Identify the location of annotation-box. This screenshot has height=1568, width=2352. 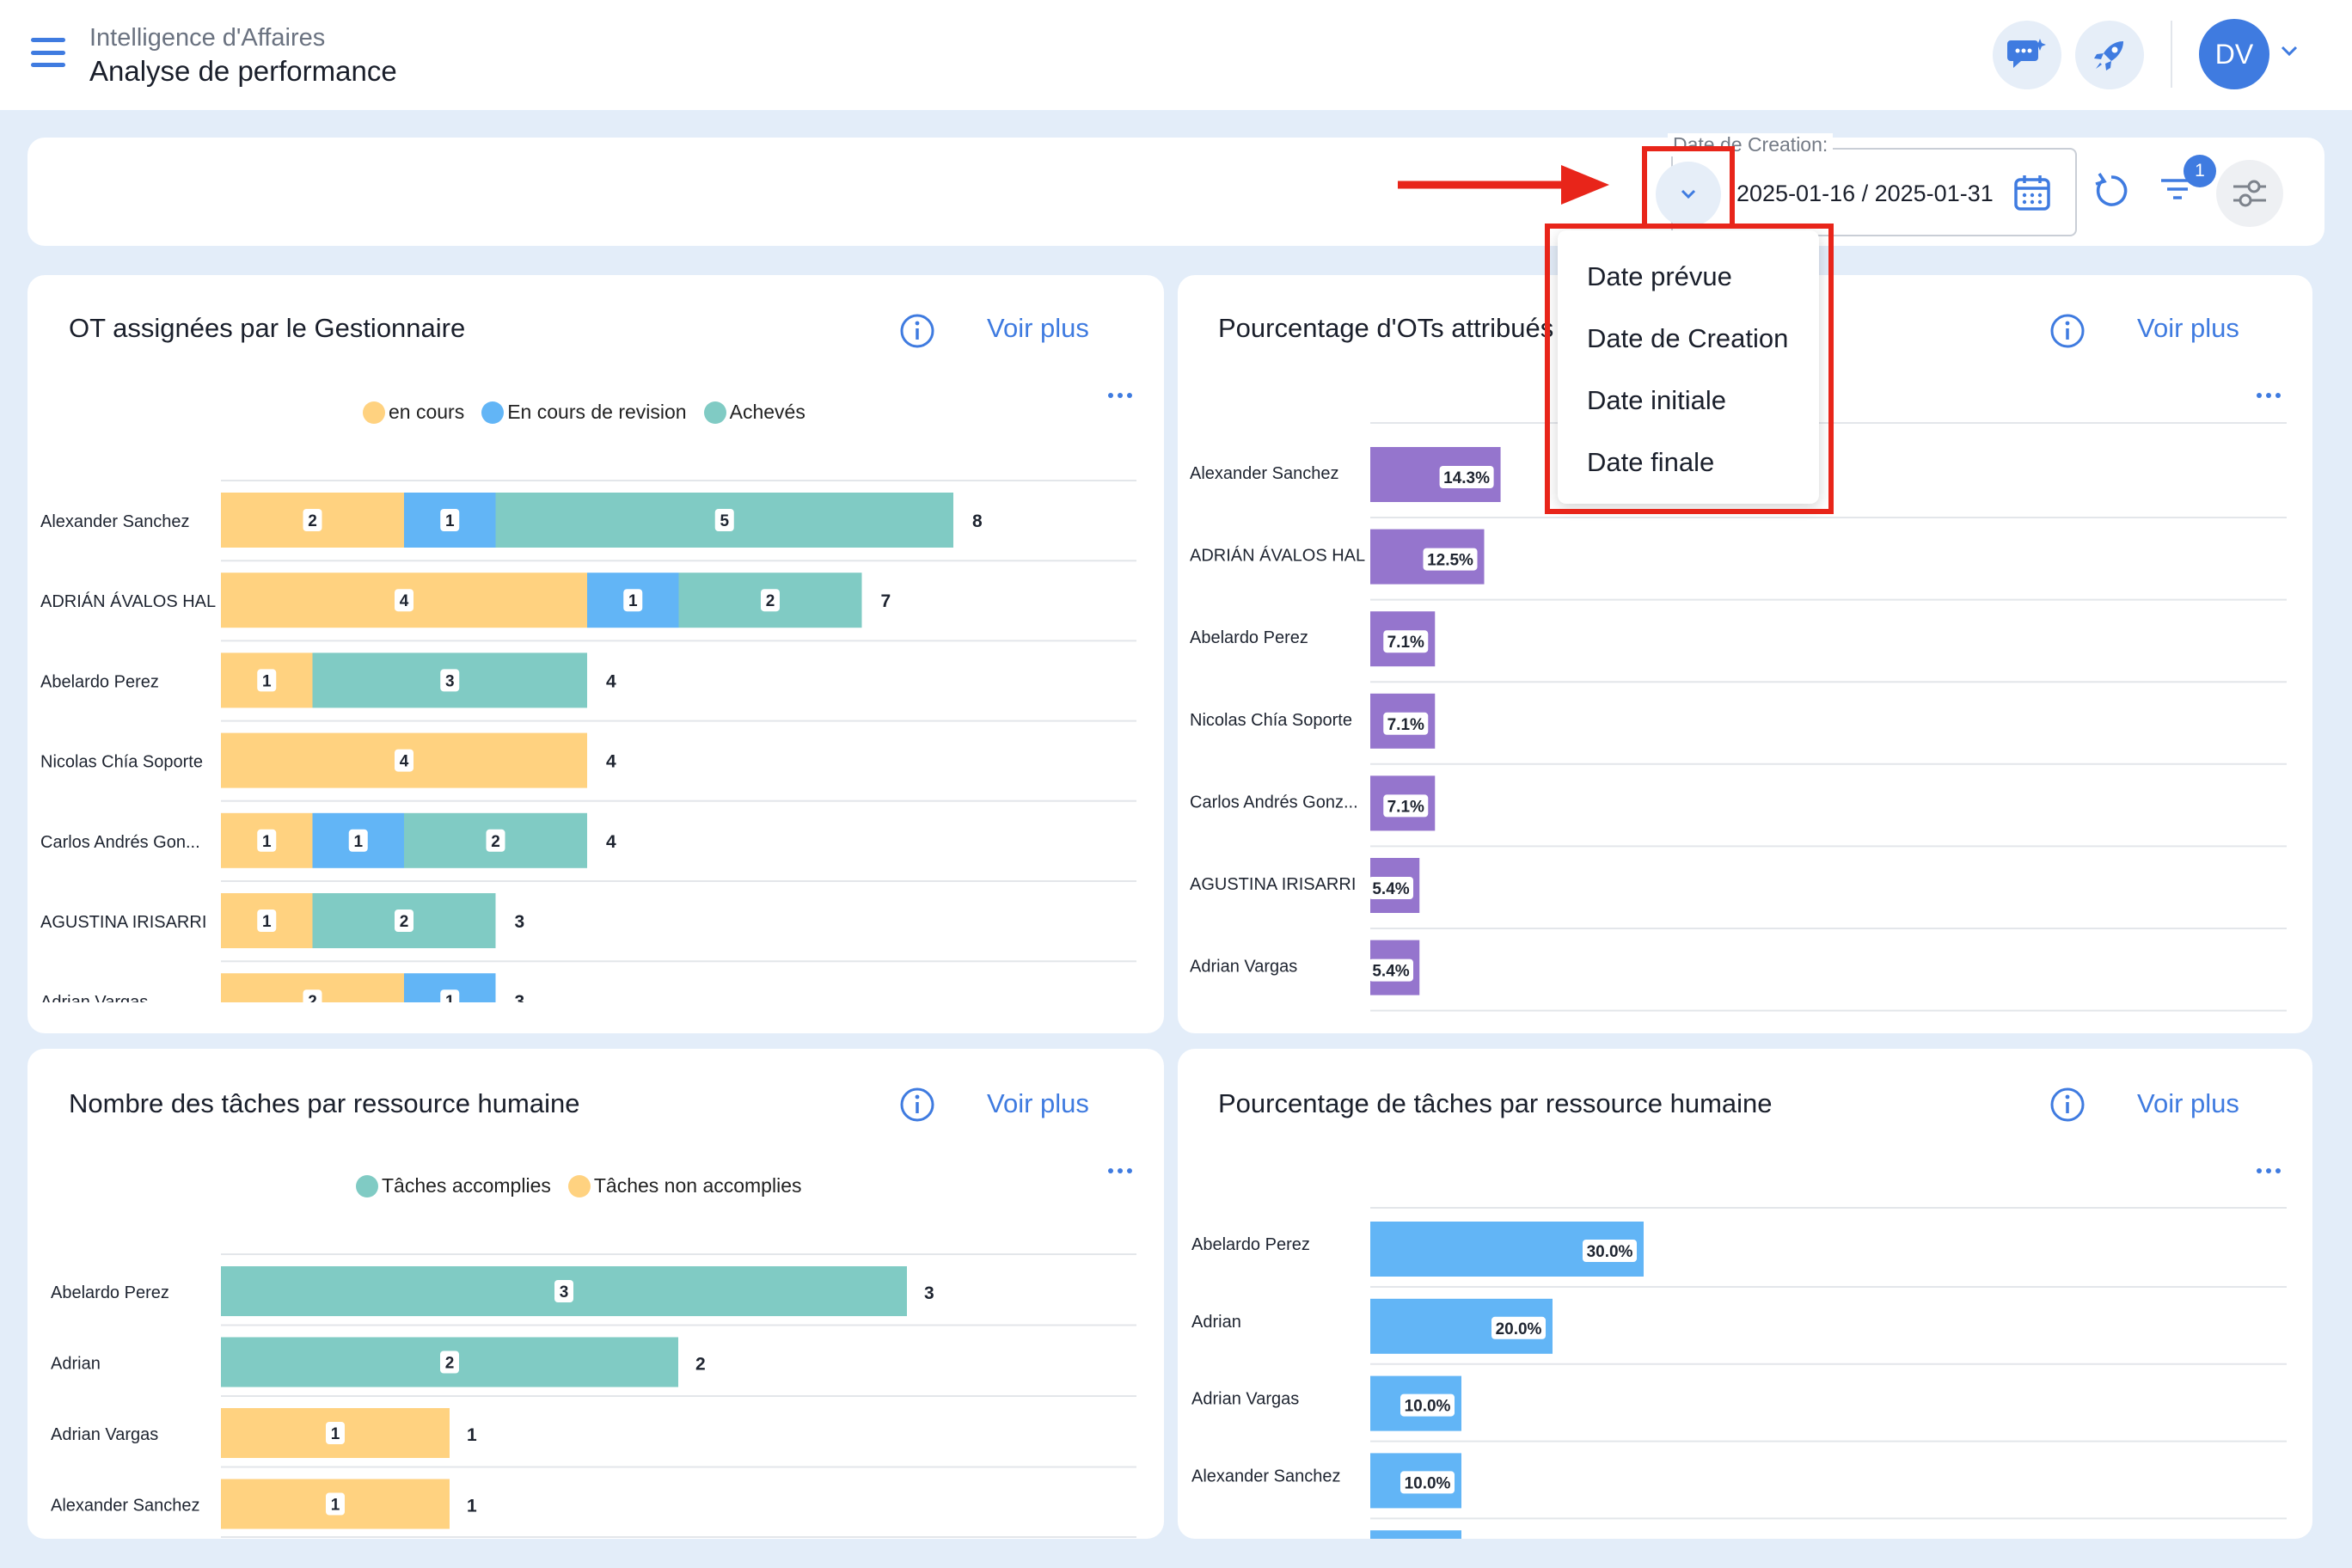
(1688, 187).